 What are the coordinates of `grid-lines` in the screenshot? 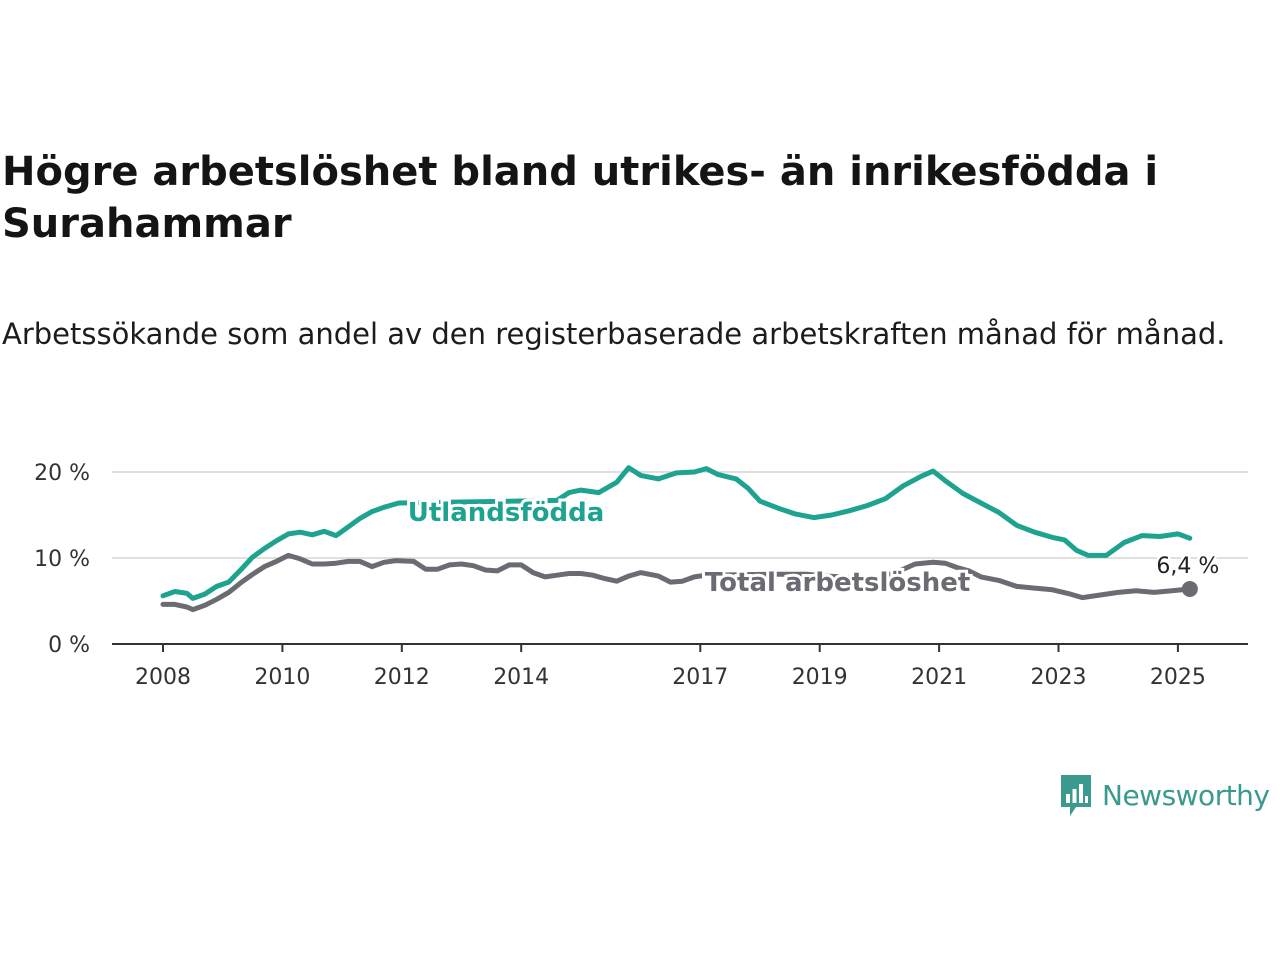 It's located at (680, 515).